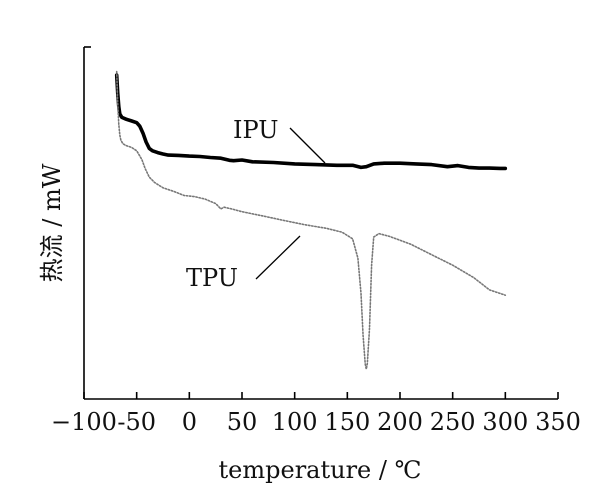  I want to click on x-tick-label: 0, so click(189, 422).